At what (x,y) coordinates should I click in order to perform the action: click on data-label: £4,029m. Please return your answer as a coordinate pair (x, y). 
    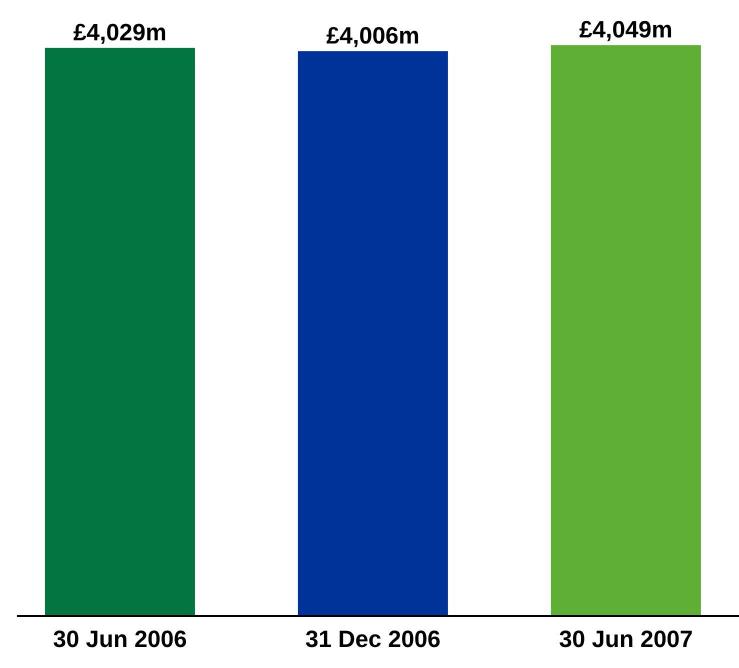
    Looking at the image, I should click on (120, 34).